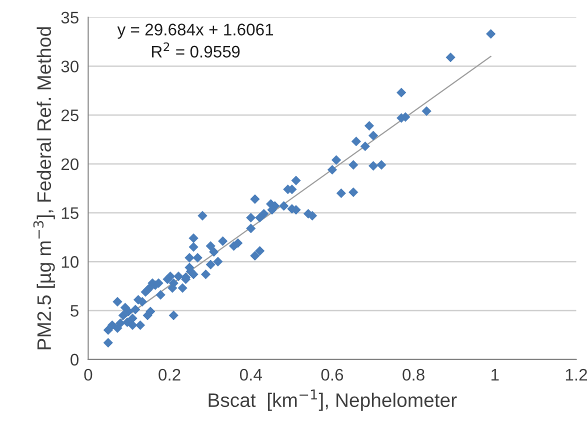  I want to click on x-axis-title: Bscat [km$^{−1}$], Nephelometer, so click(332, 400).